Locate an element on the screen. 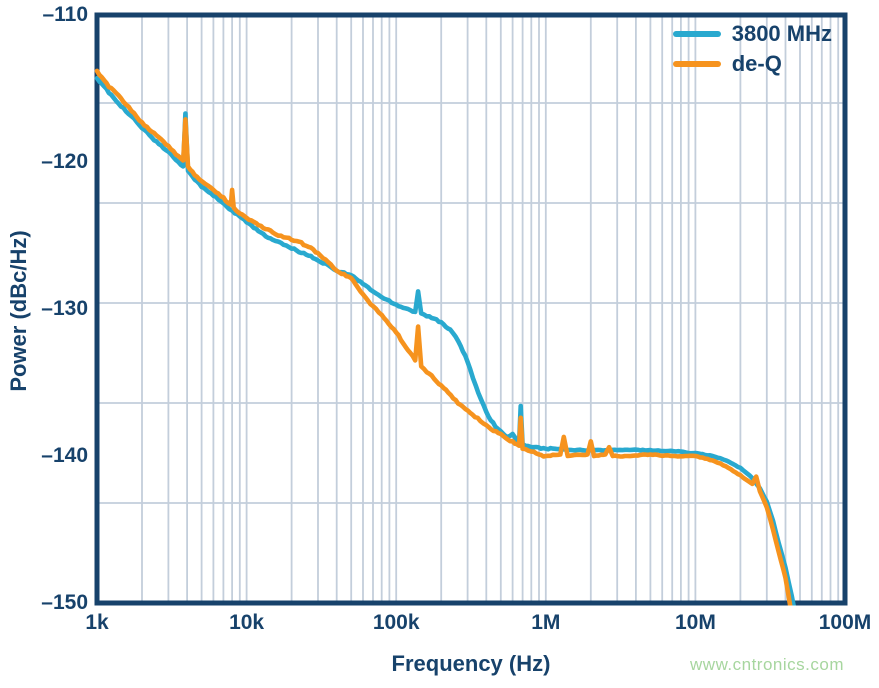 The width and height of the screenshot is (879, 688). y-tick--140: –140 is located at coordinates (64, 455).